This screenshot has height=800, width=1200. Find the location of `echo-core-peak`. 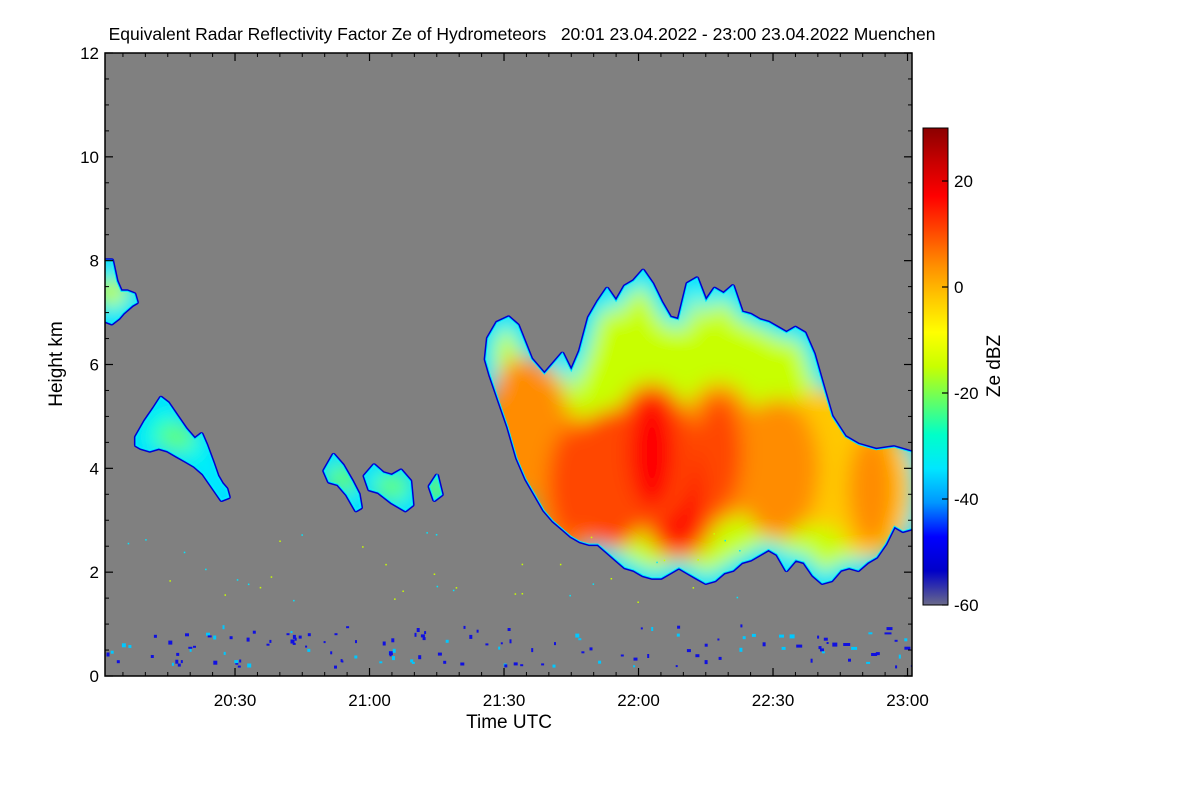

echo-core-peak is located at coordinates (871, 489).